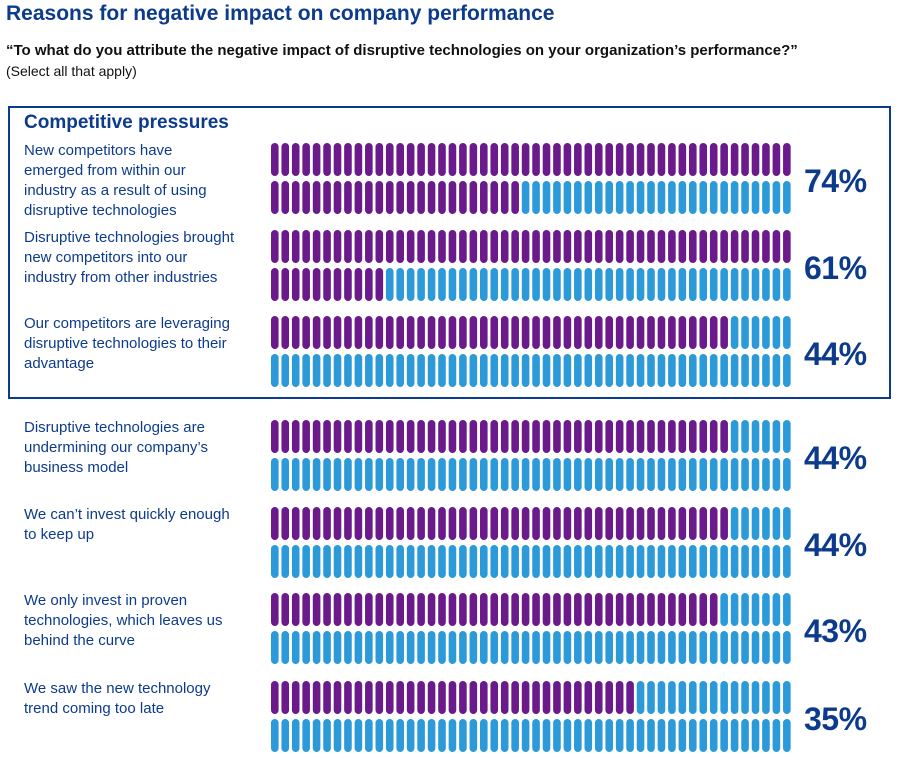 This screenshot has height=763, width=900. I want to click on category-label-line: Disruptive technologies are, so click(114, 427).